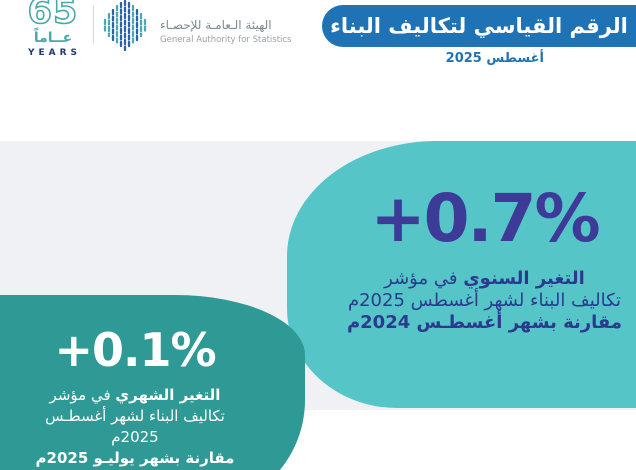 The width and height of the screenshot is (636, 470). Describe the element at coordinates (93, 25) in the screenshot. I see `logo-divider` at that location.